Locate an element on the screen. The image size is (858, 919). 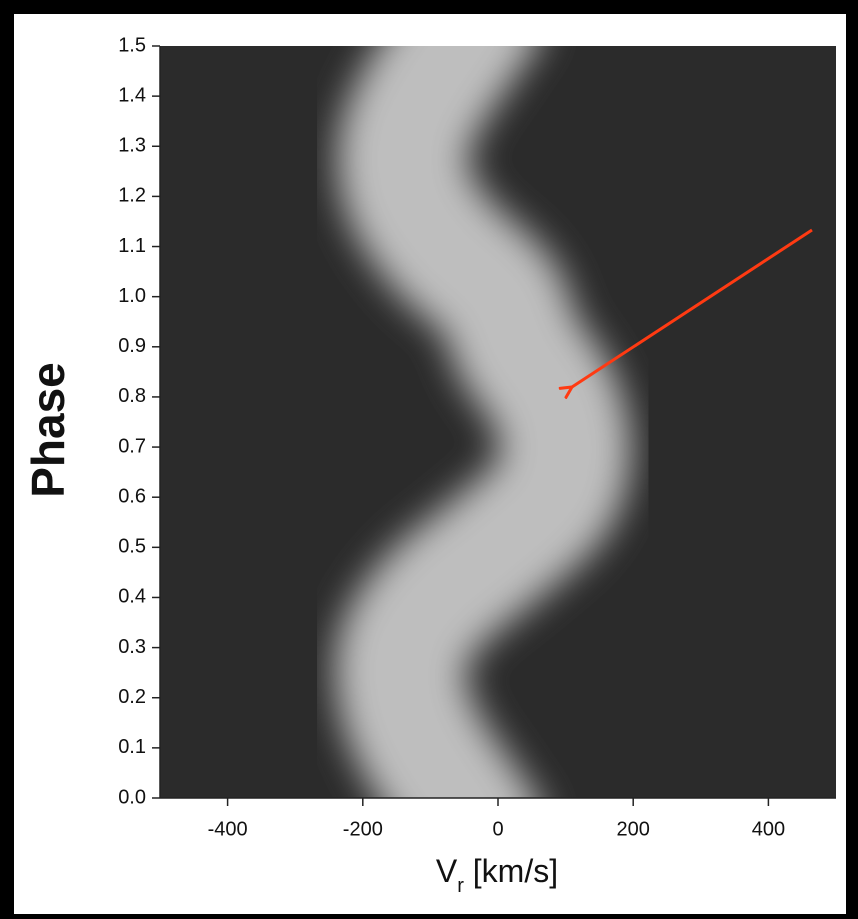
x-label-rest: [km/s] is located at coordinates (511, 871).